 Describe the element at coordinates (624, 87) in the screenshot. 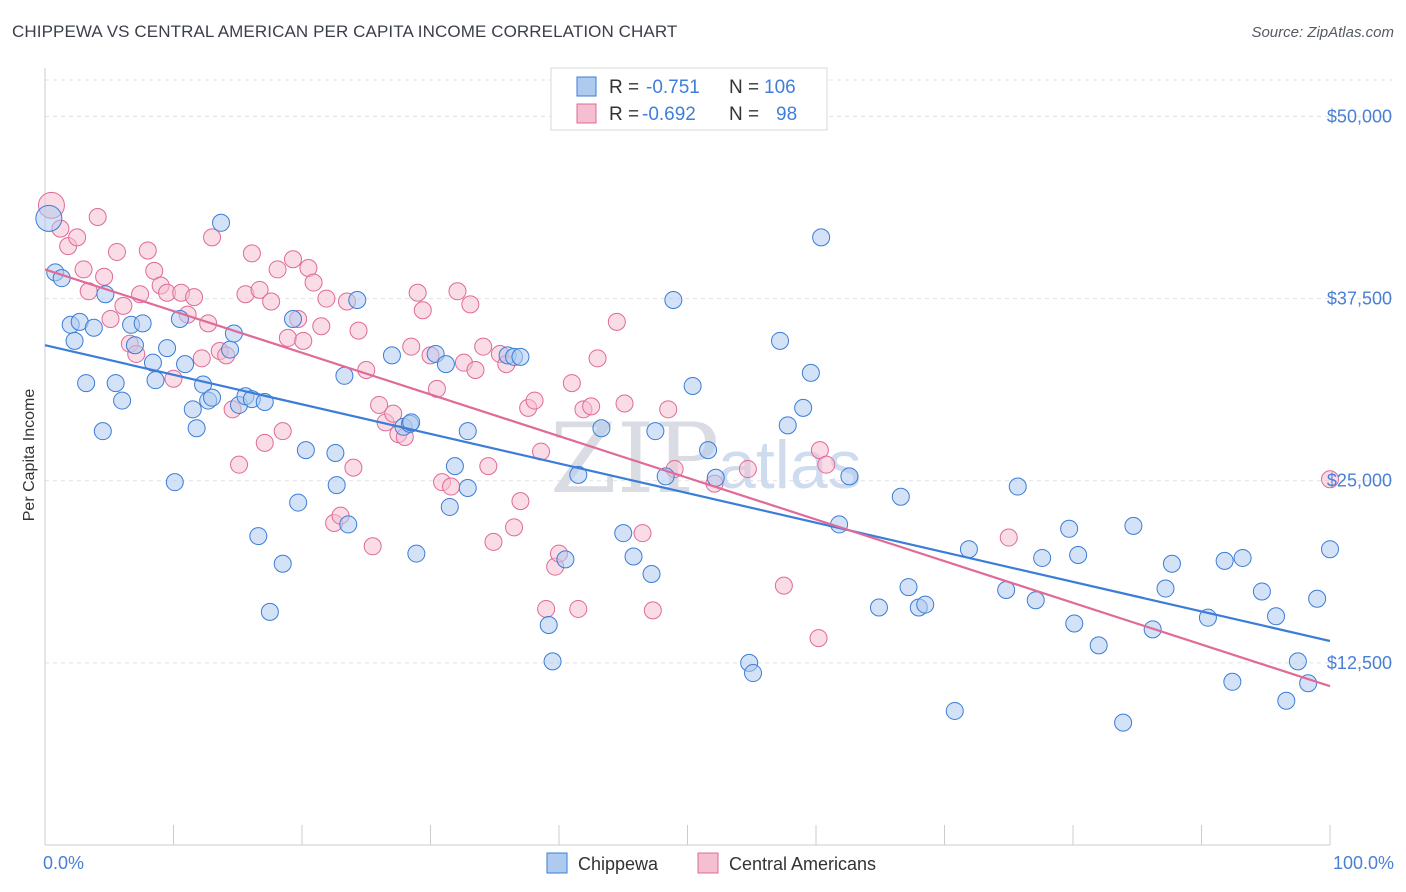

I see `chippewa-r-label: R =` at that location.